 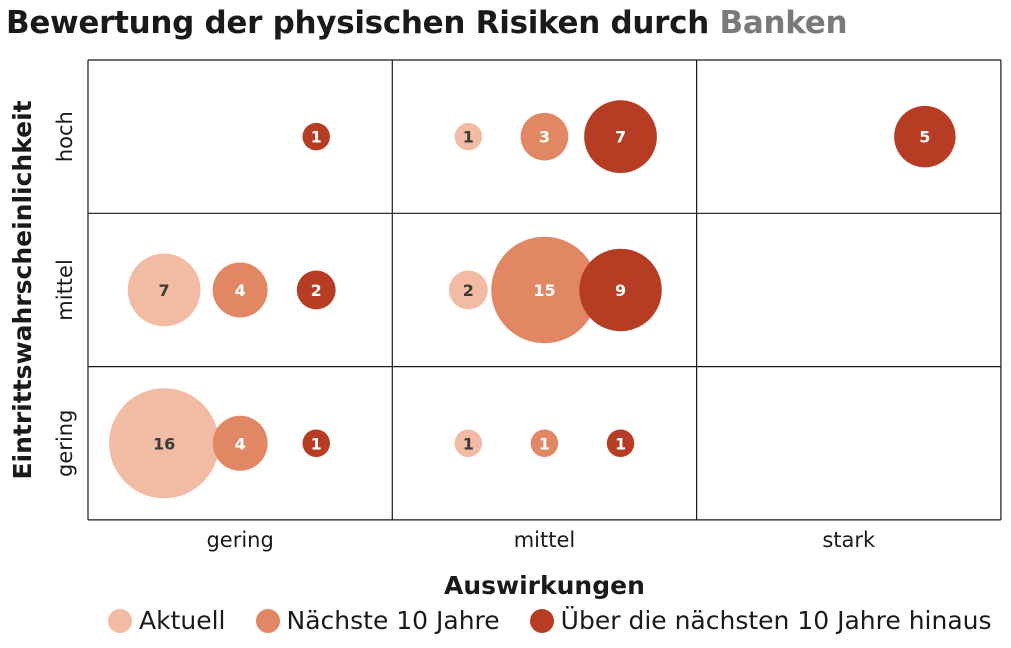 I want to click on bubble-uber-die-nachsten-10-jahre-hinaus-mittel-hoch, so click(x=620, y=137).